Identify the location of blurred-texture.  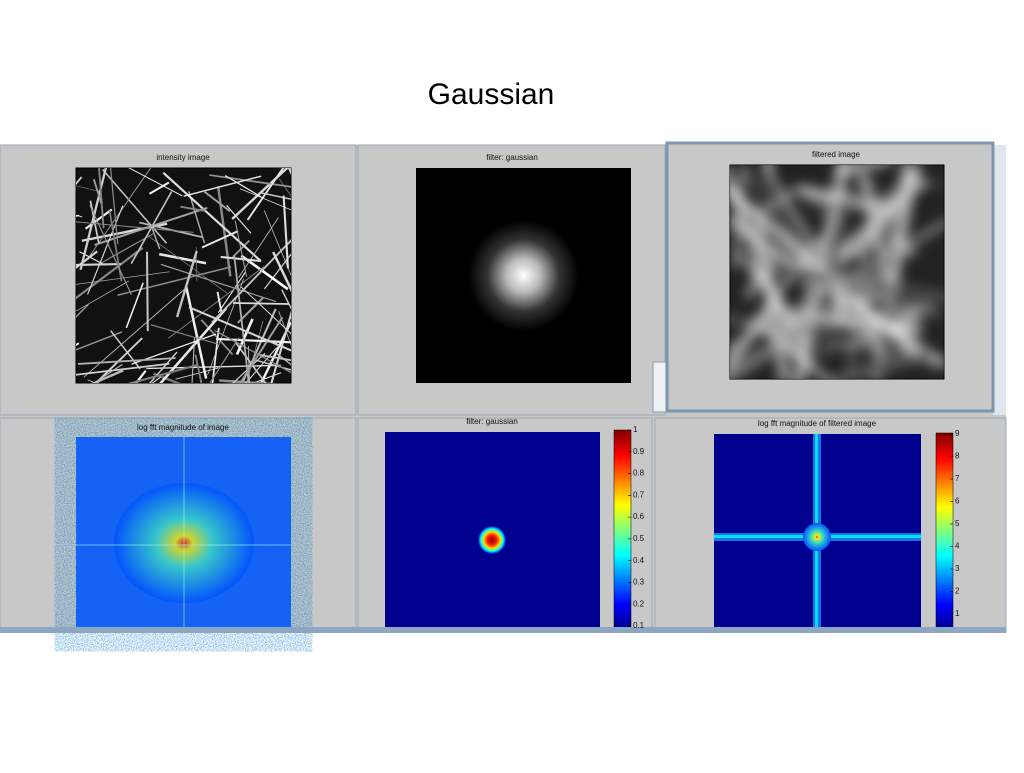
(837, 272).